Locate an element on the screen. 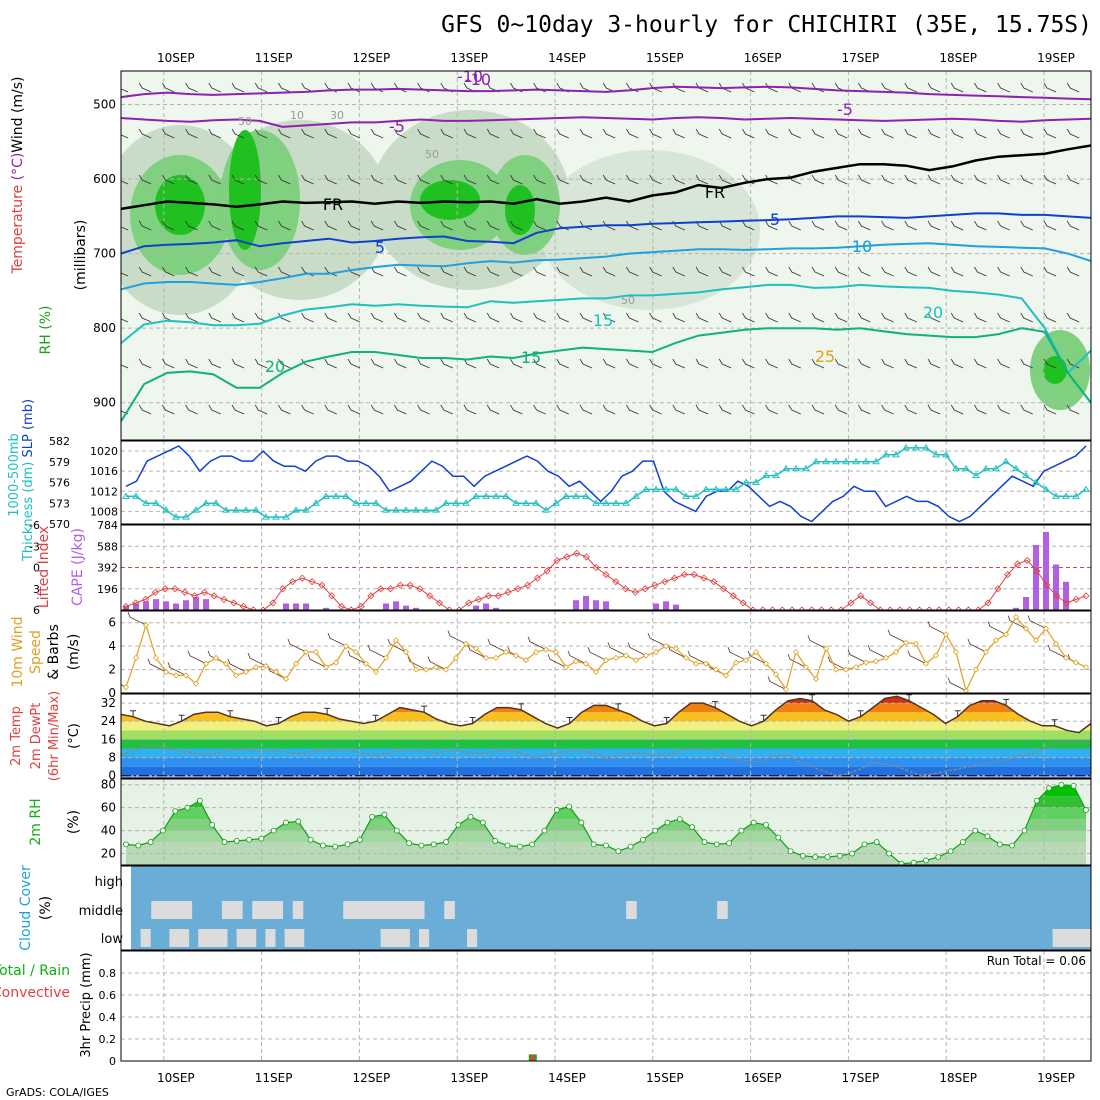 The height and width of the screenshot is (1100, 1100). date-label-top: 16SEP is located at coordinates (763, 58).